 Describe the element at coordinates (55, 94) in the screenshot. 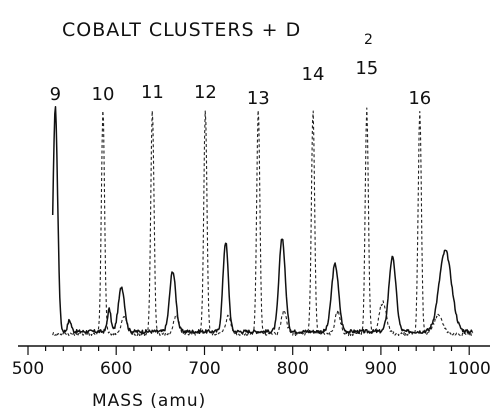

I see `peak-label: 9` at that location.